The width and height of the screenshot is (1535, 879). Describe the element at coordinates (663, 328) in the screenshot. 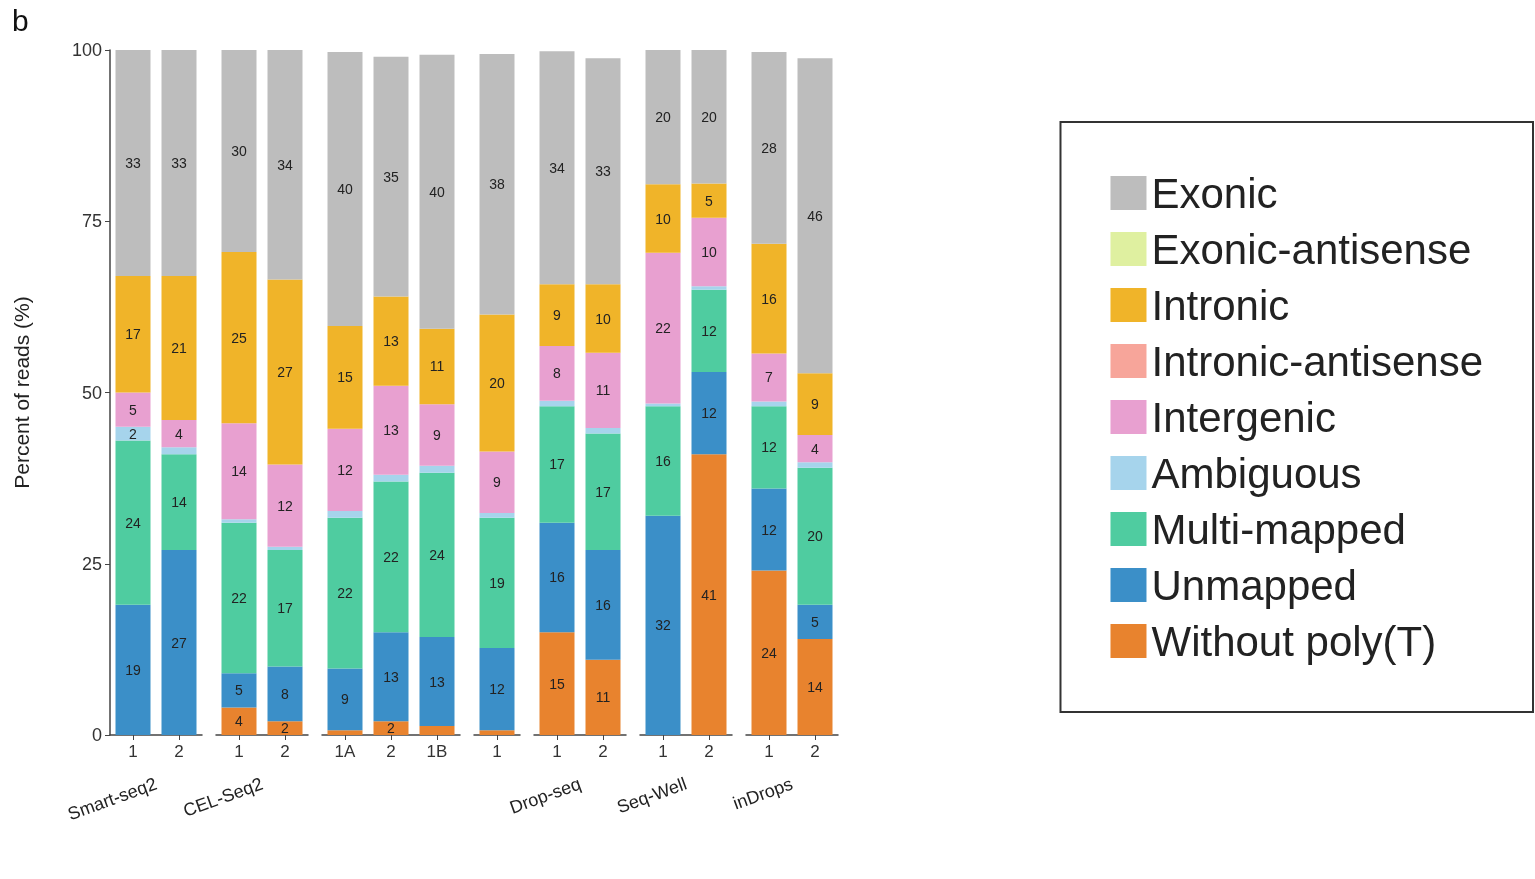

I see `data-label: 22` at that location.